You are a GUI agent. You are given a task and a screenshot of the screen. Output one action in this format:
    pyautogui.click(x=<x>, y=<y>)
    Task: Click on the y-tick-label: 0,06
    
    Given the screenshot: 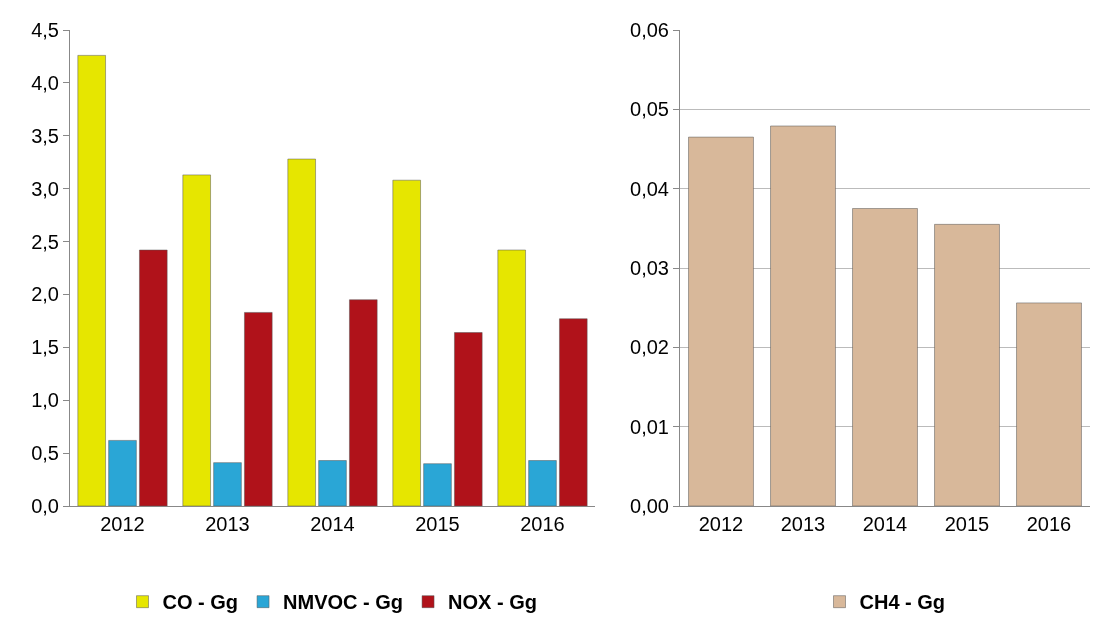 What is the action you would take?
    pyautogui.click(x=649, y=30)
    